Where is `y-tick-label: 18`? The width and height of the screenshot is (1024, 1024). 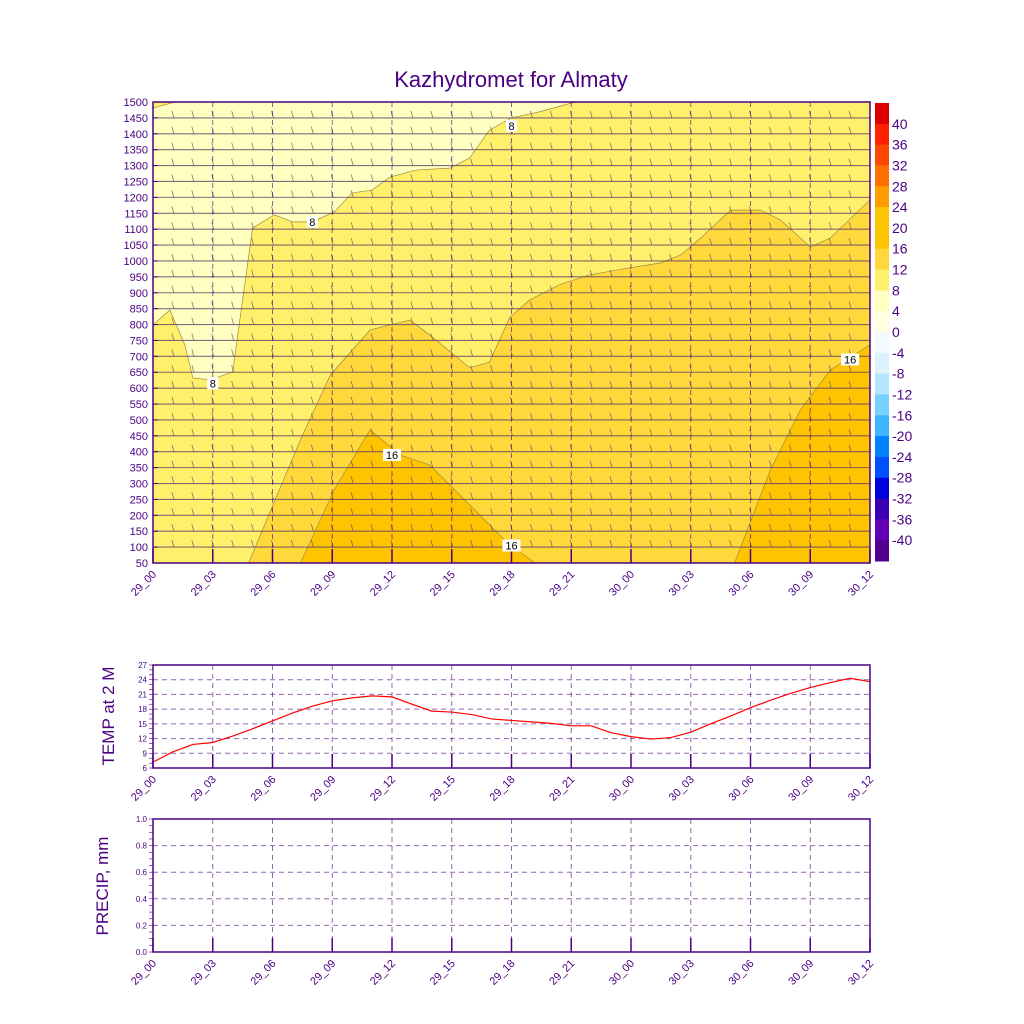 y-tick-label: 18 is located at coordinates (142, 709).